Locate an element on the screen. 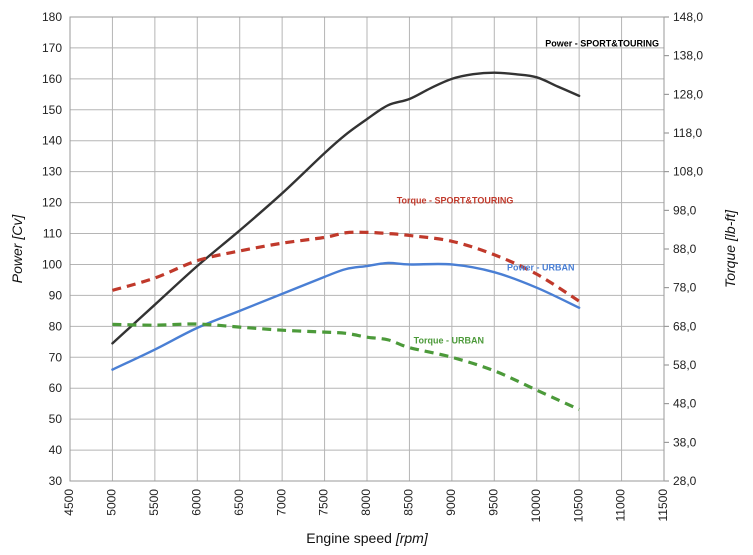 The height and width of the screenshot is (555, 753). y2-axis-title: Torque [lb-ft] is located at coordinates (730, 248).